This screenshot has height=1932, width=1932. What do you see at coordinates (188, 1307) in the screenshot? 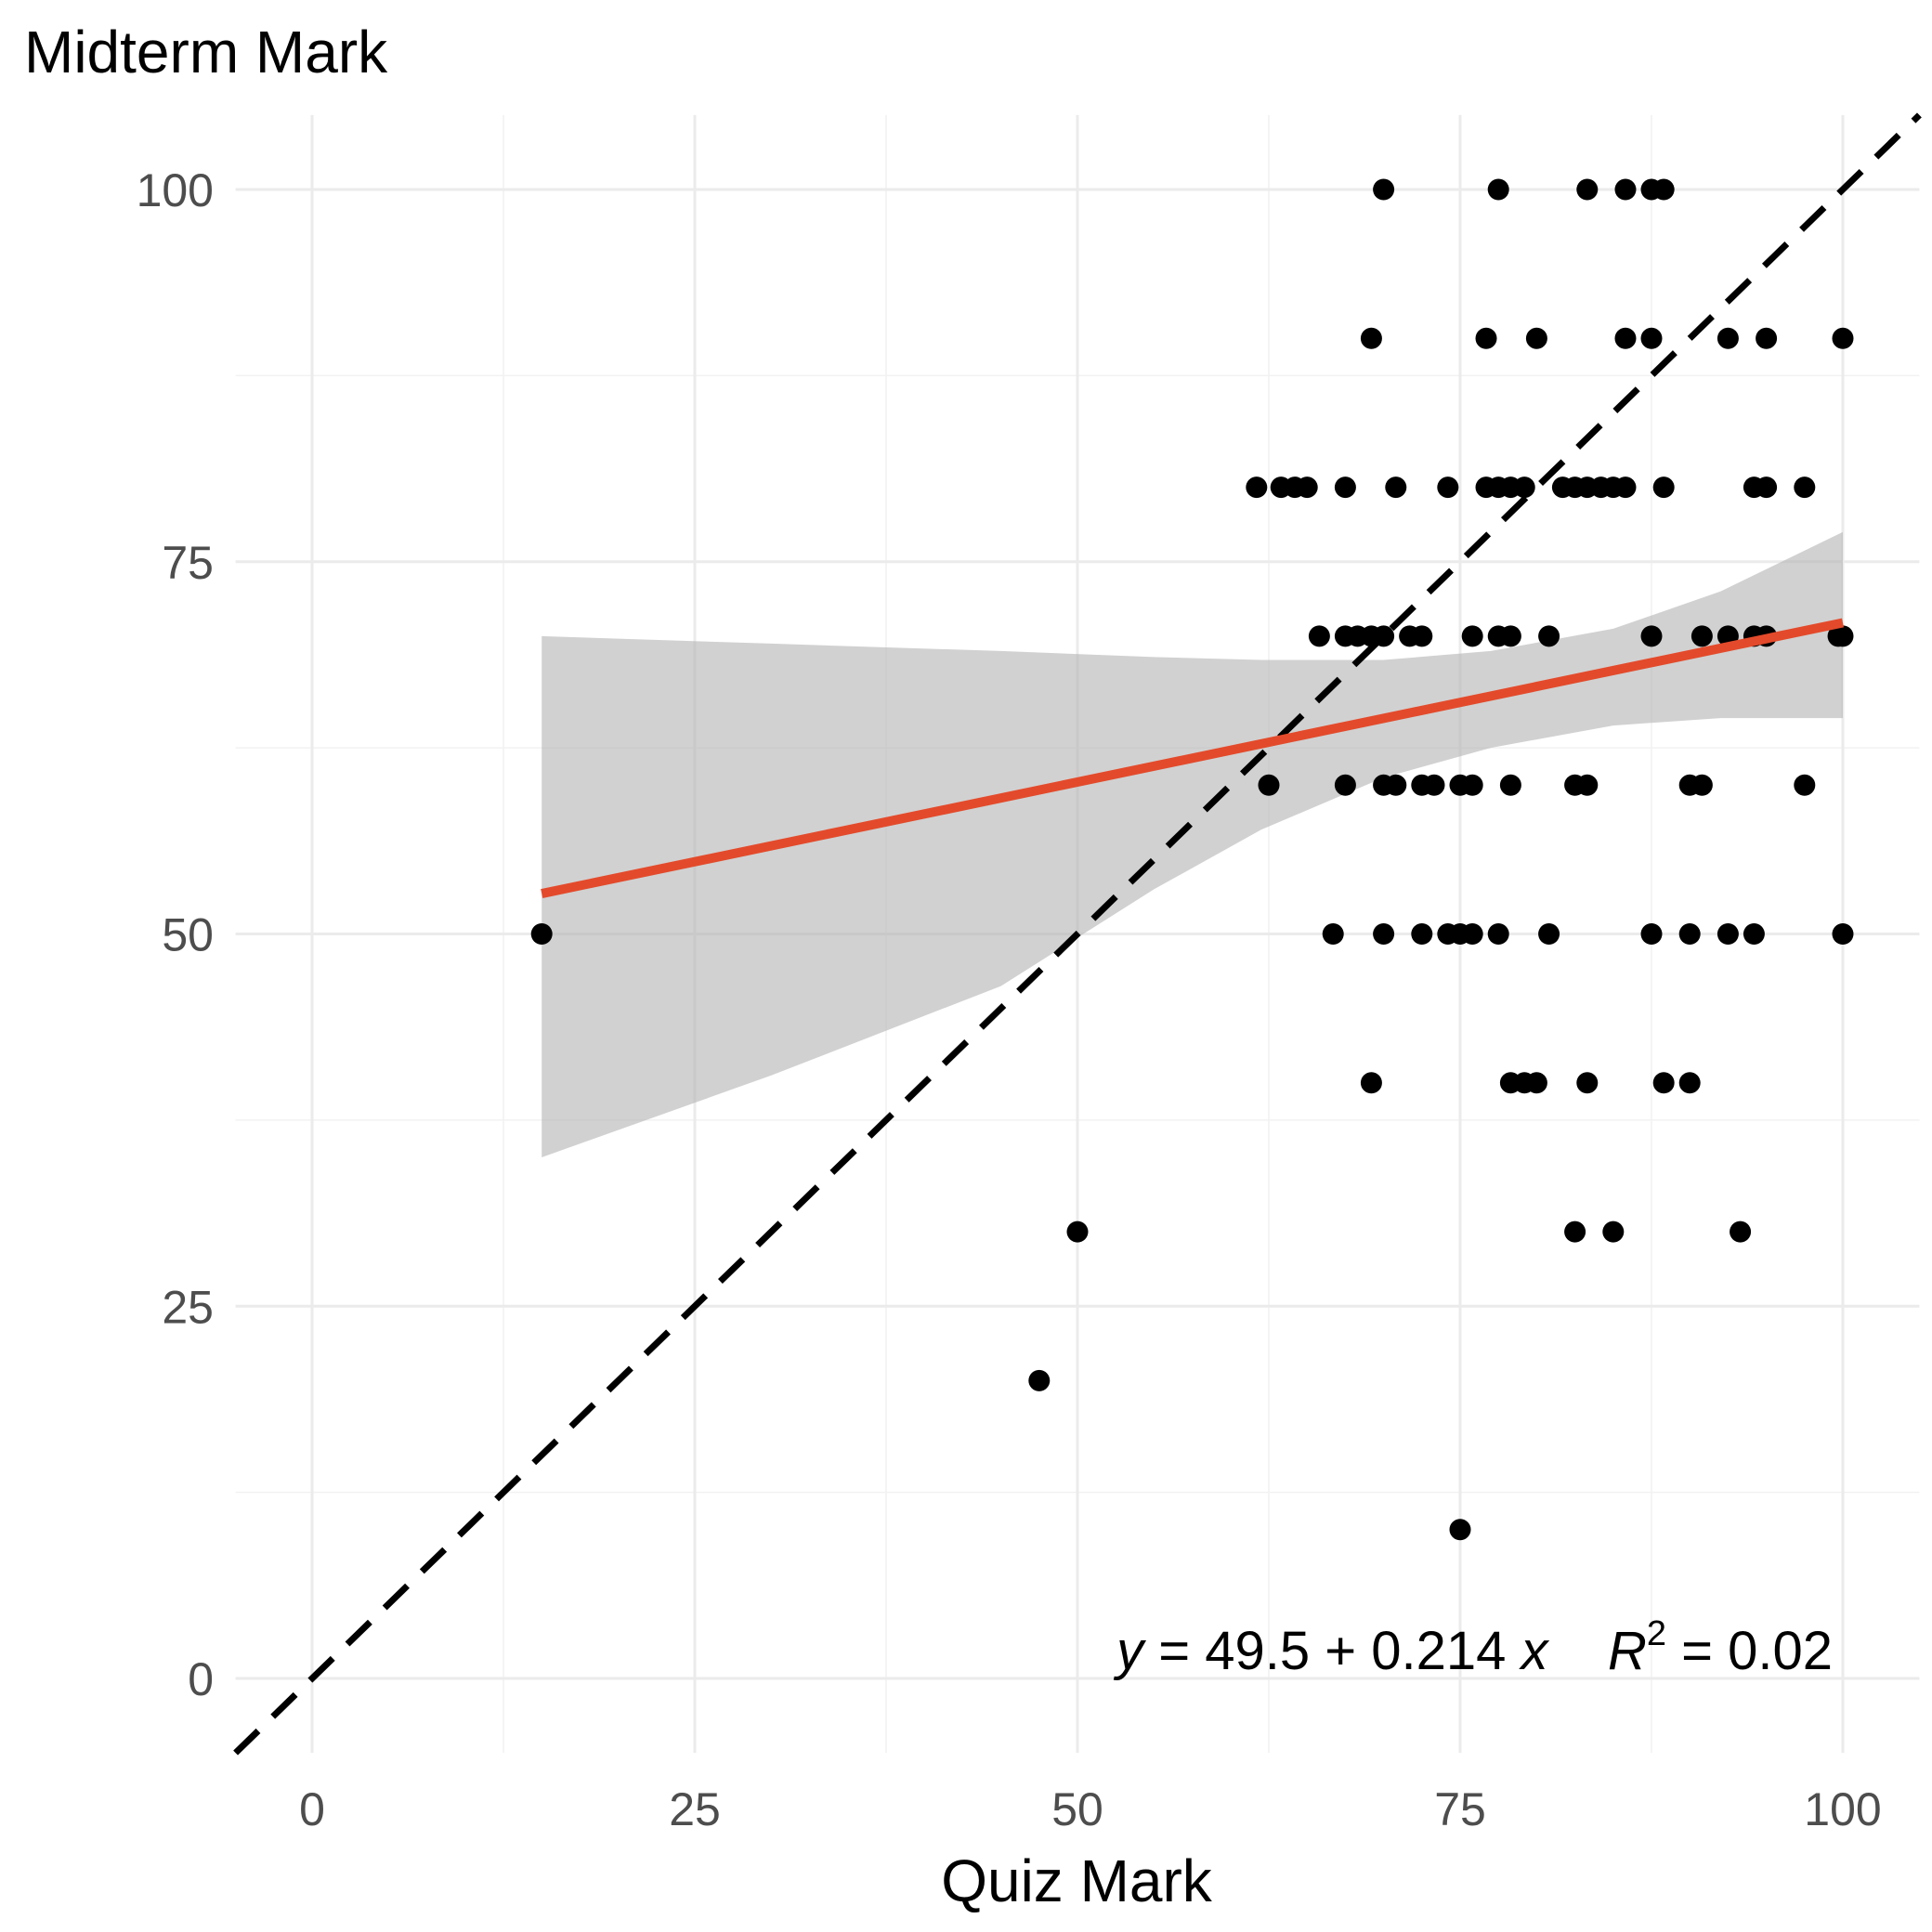
I see `y-tick-label-25: 25` at bounding box center [188, 1307].